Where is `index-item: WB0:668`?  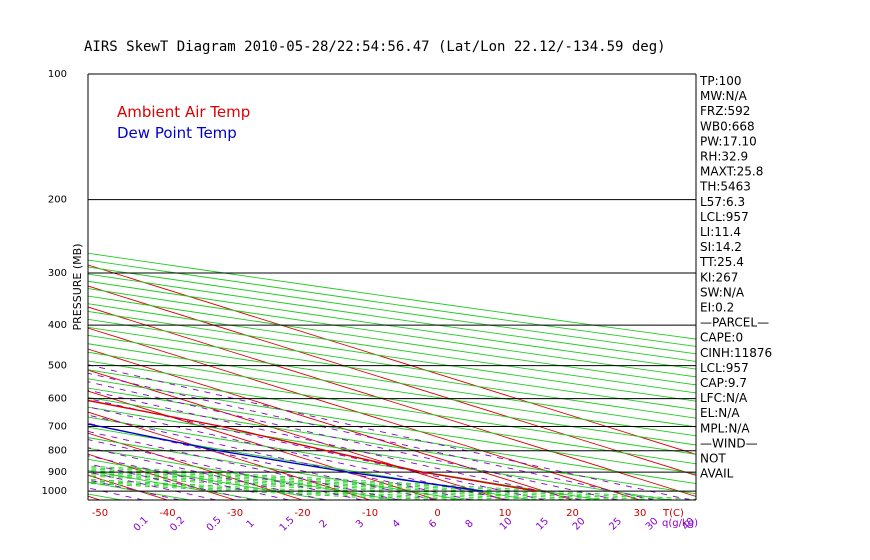 index-item: WB0:668 is located at coordinates (727, 126).